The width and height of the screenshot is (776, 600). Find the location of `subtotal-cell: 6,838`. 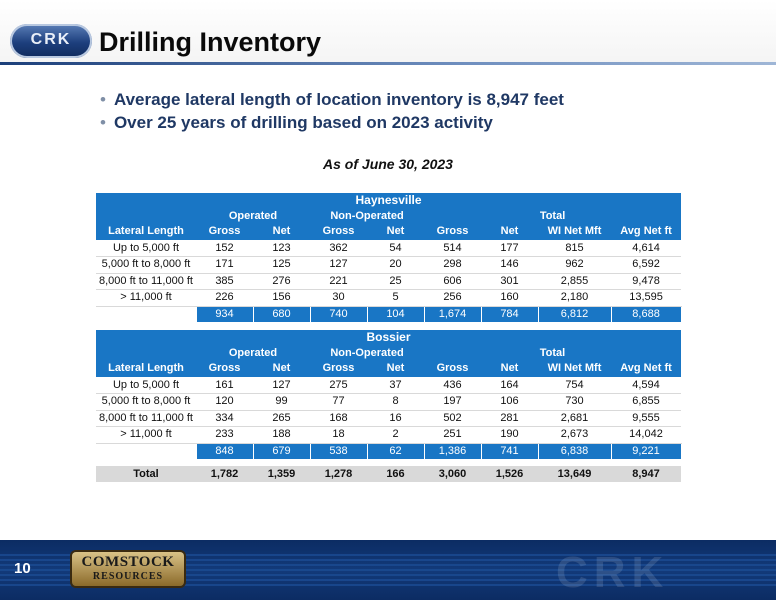

subtotal-cell: 6,838 is located at coordinates (574, 451).